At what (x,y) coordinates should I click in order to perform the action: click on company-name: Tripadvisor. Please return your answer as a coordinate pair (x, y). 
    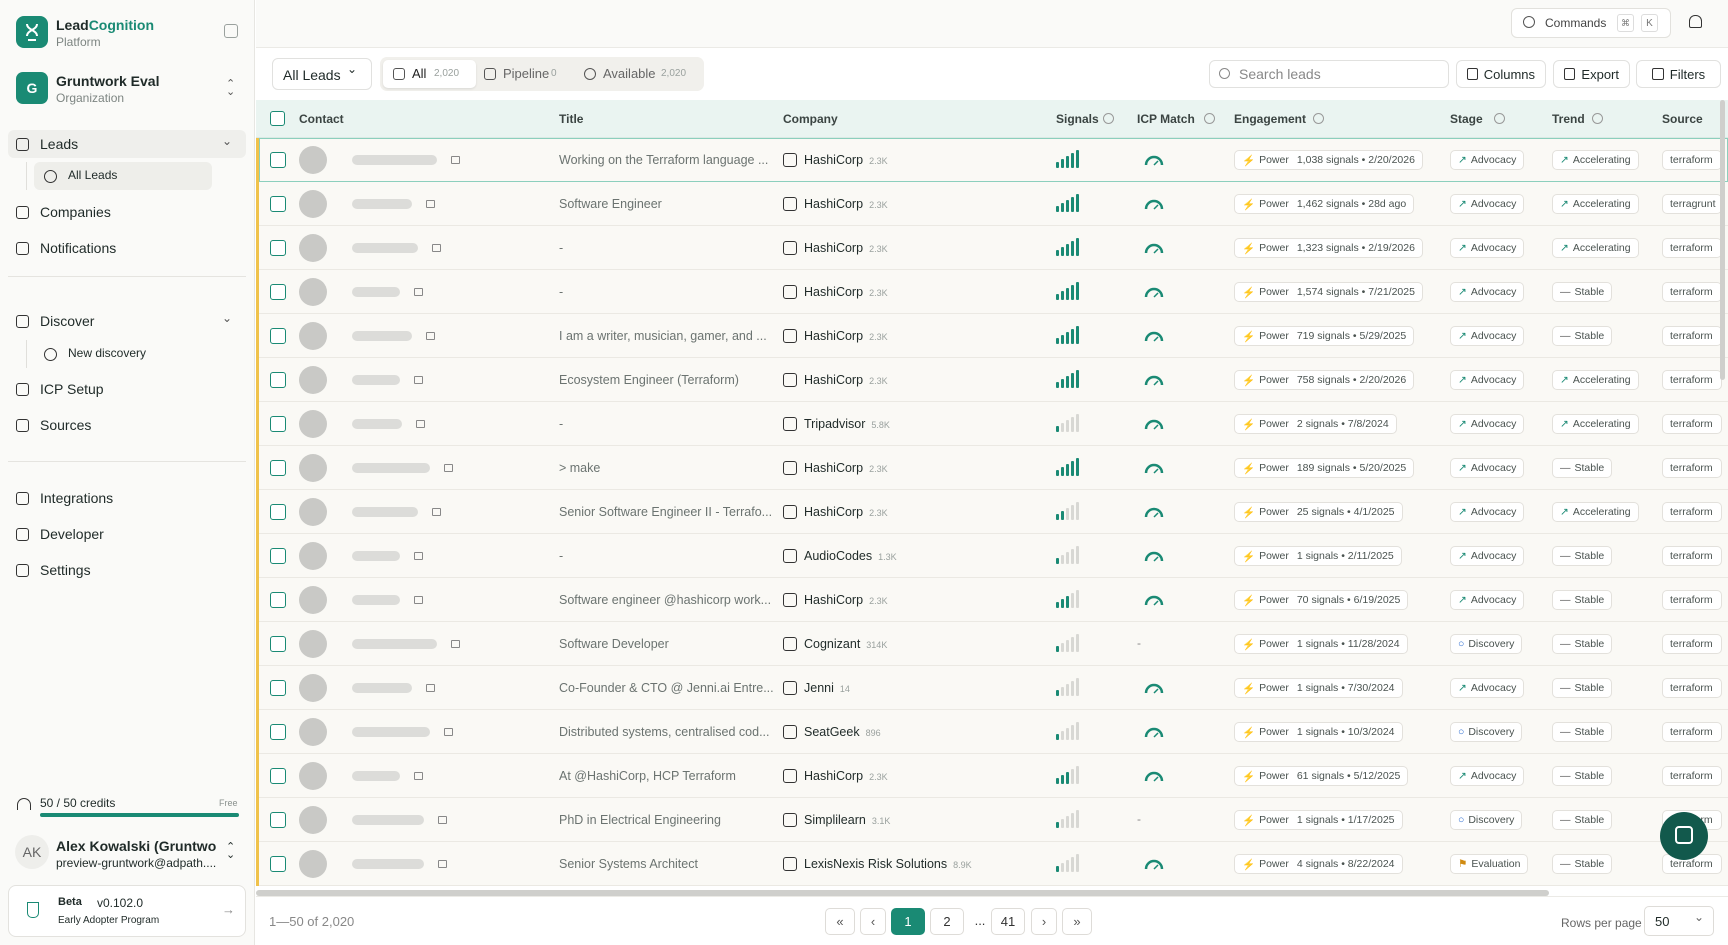
    Looking at the image, I should click on (835, 424).